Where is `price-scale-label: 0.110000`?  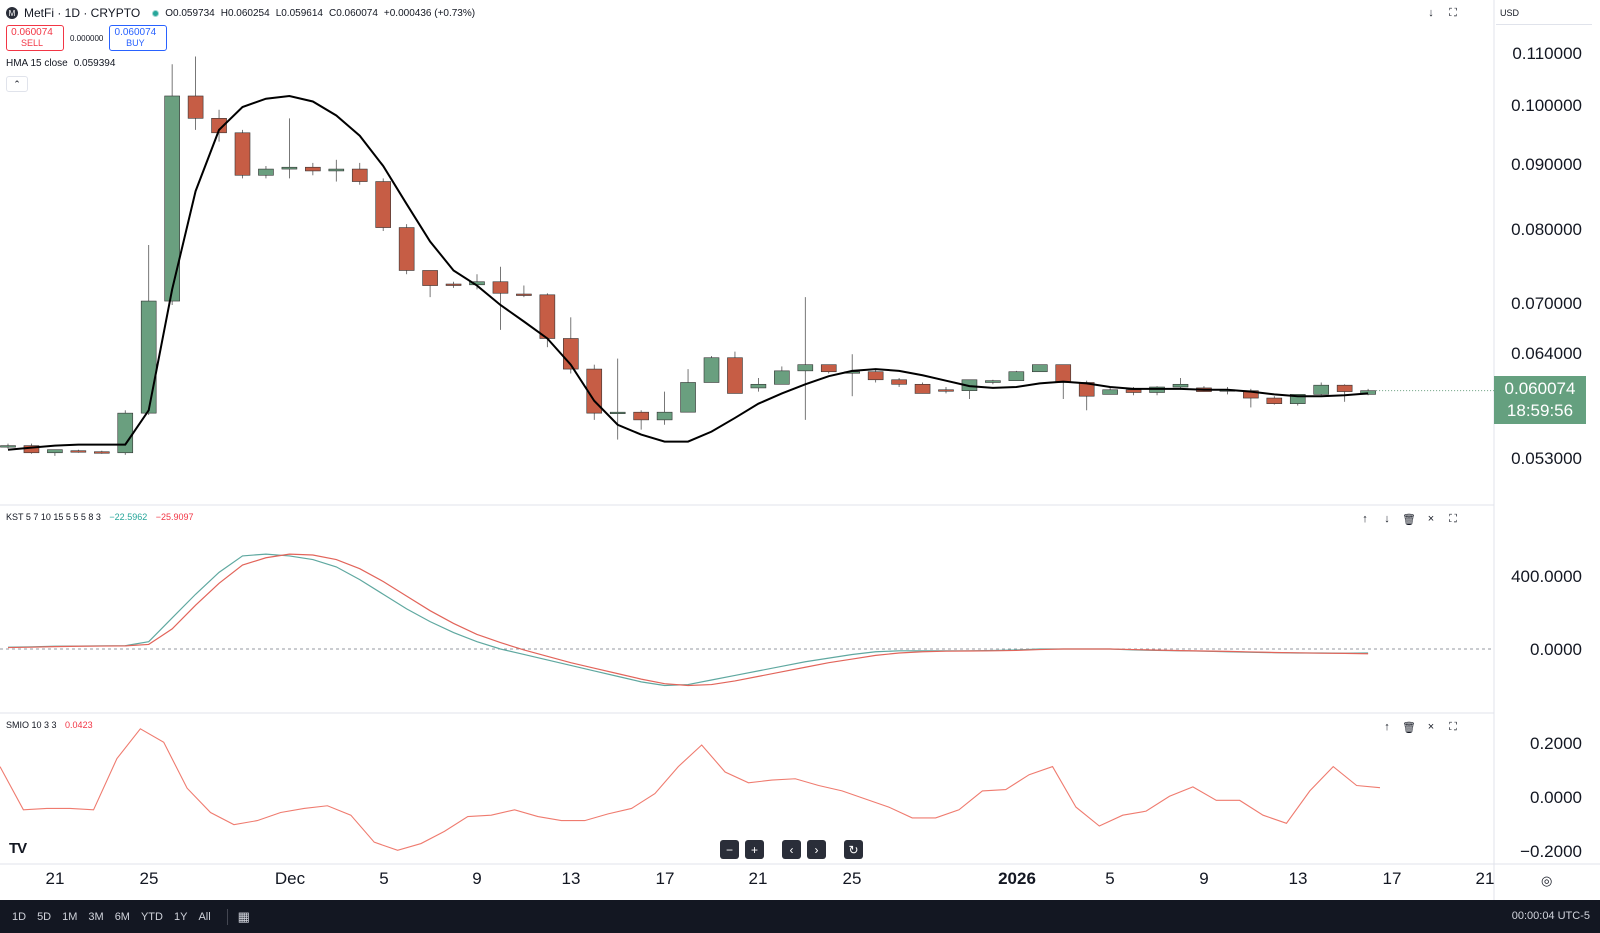 price-scale-label: 0.110000 is located at coordinates (1547, 53).